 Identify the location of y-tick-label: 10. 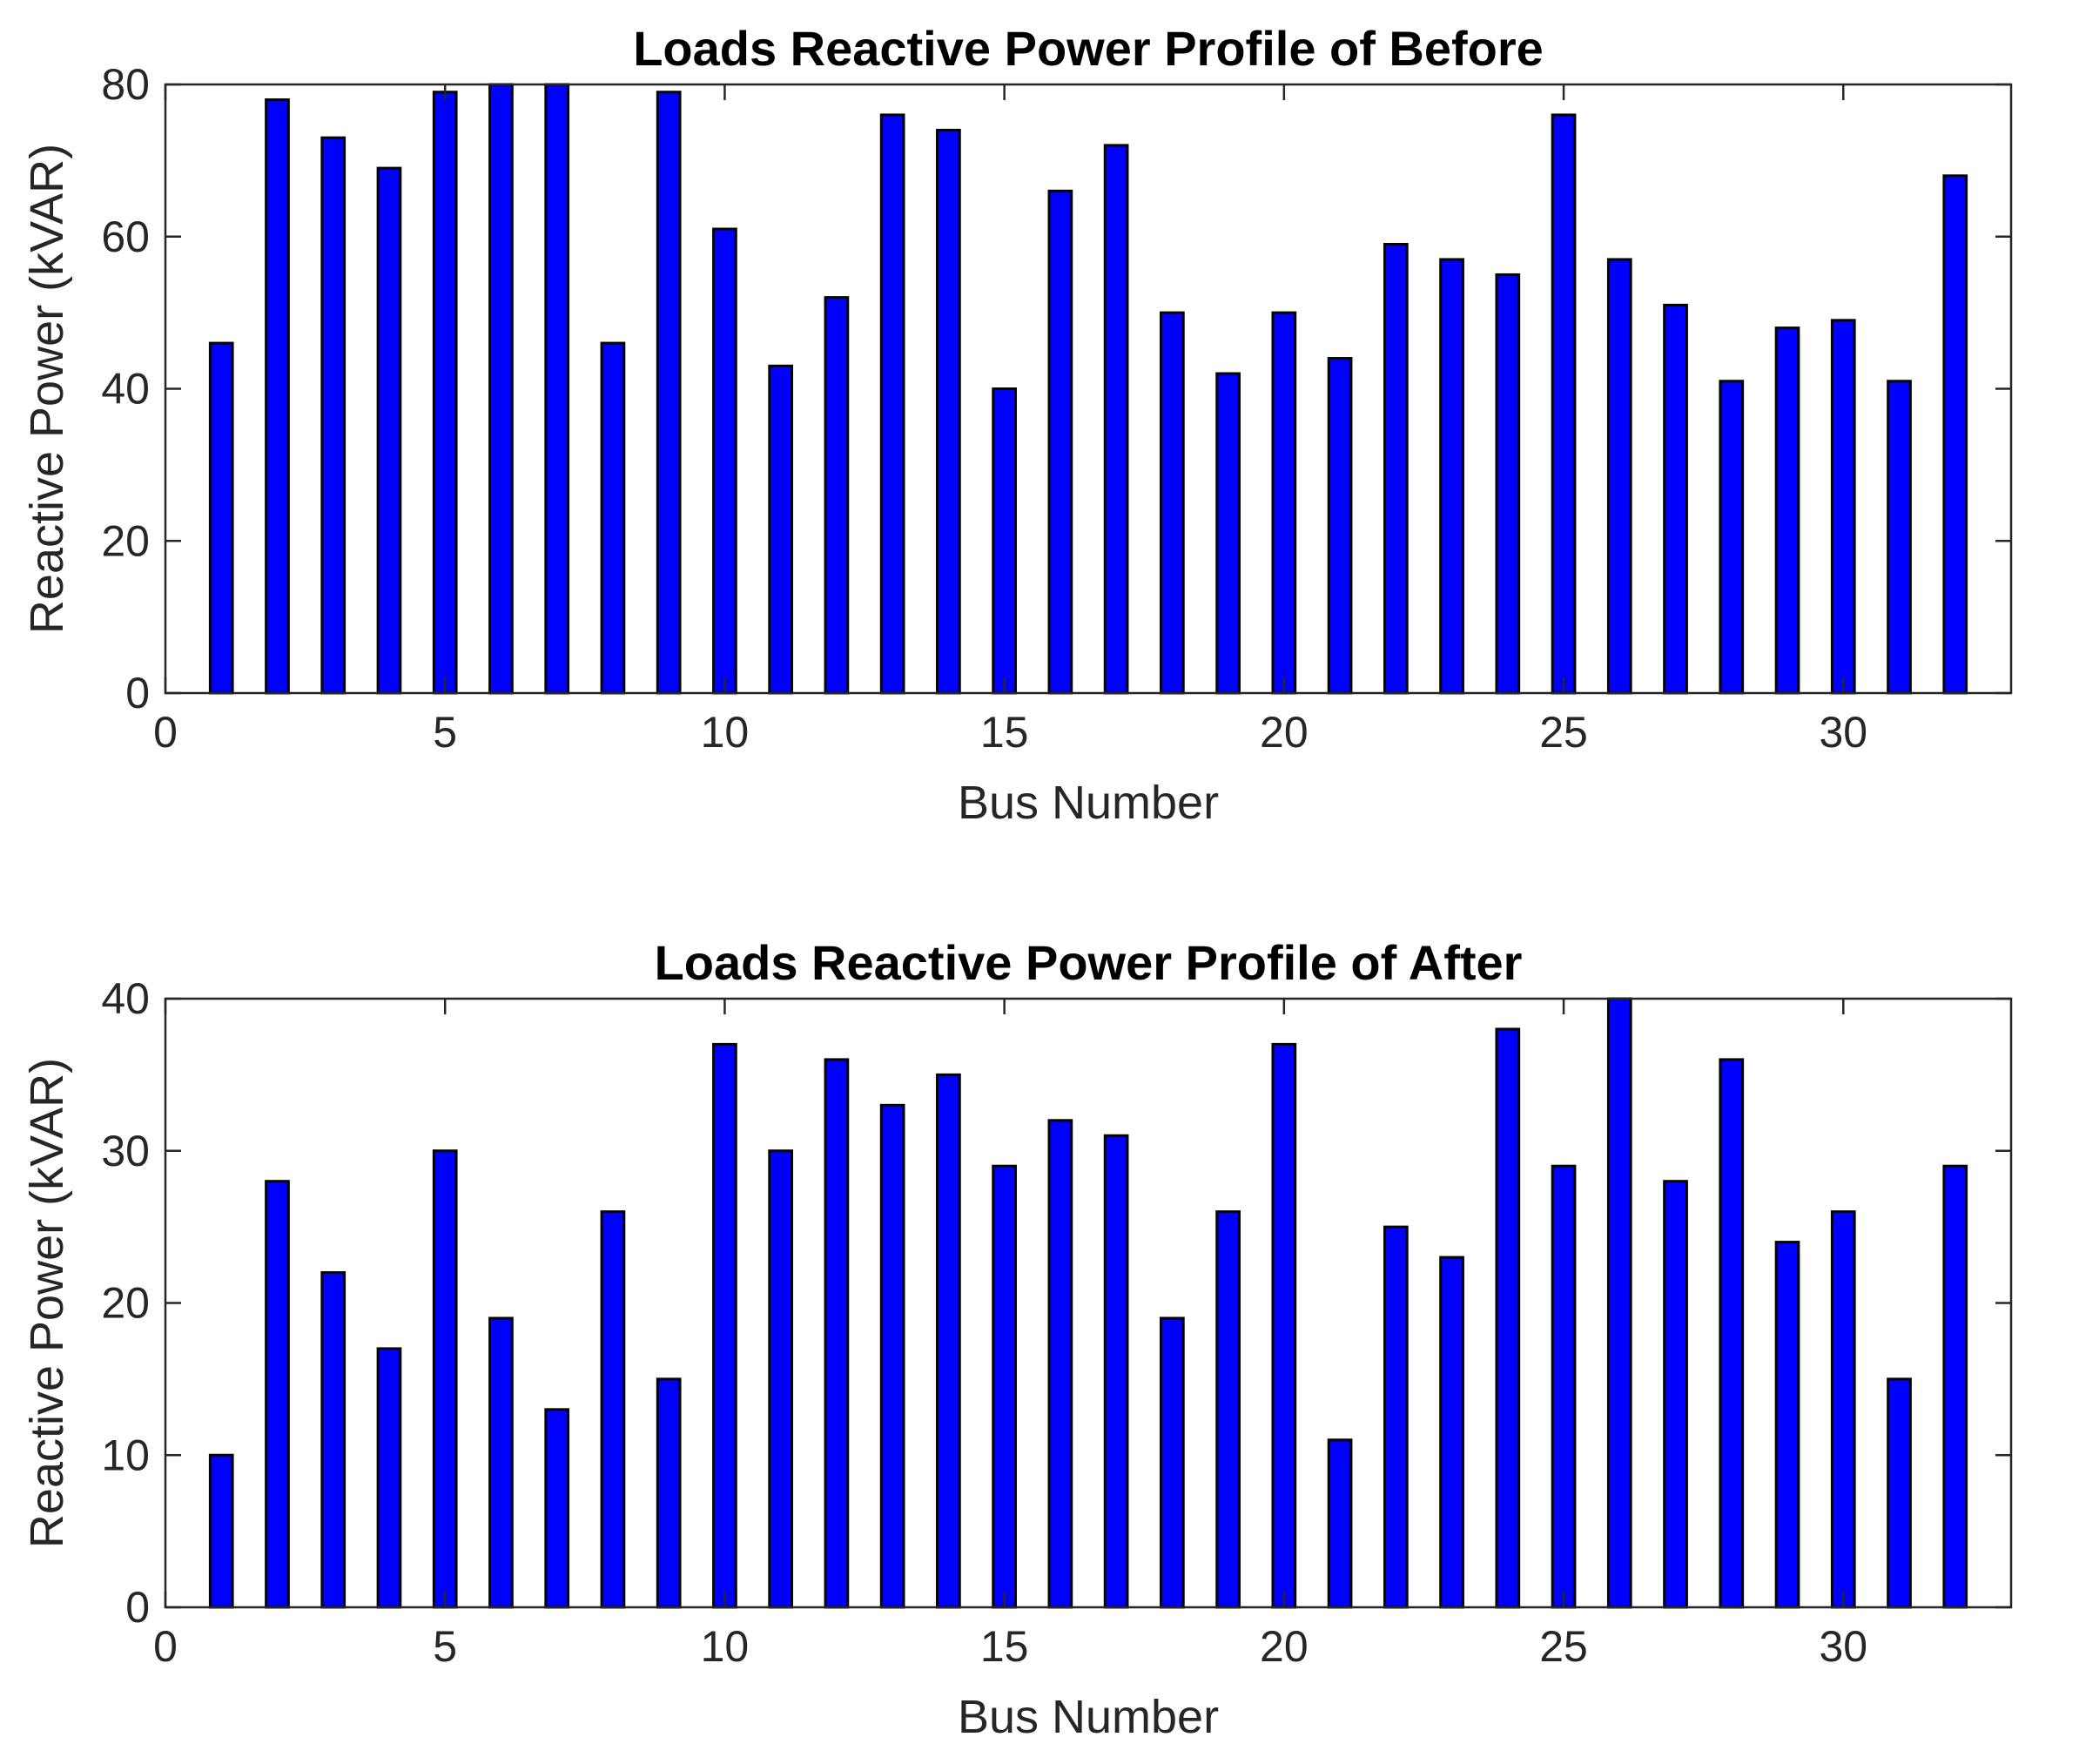
(125, 1455).